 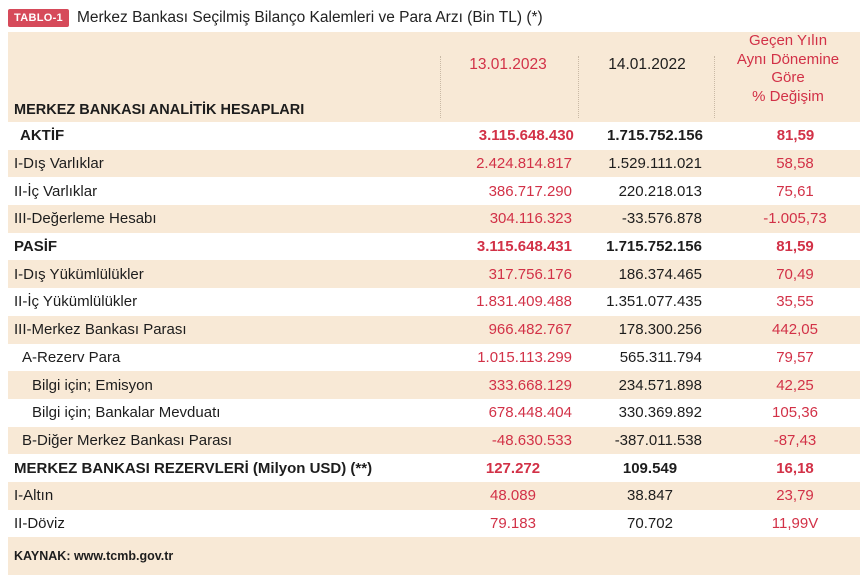 I want to click on value-change: -87,43, so click(x=795, y=440).